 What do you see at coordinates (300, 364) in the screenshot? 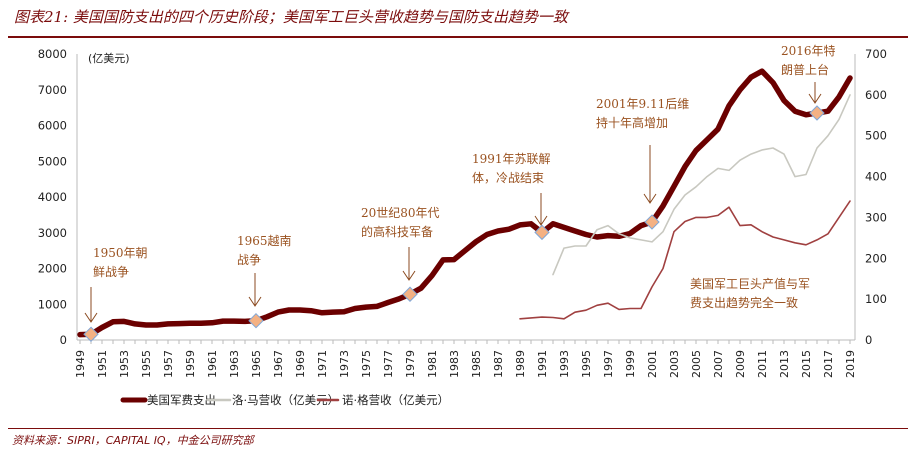
I see `x-tick-label: 1969` at bounding box center [300, 364].